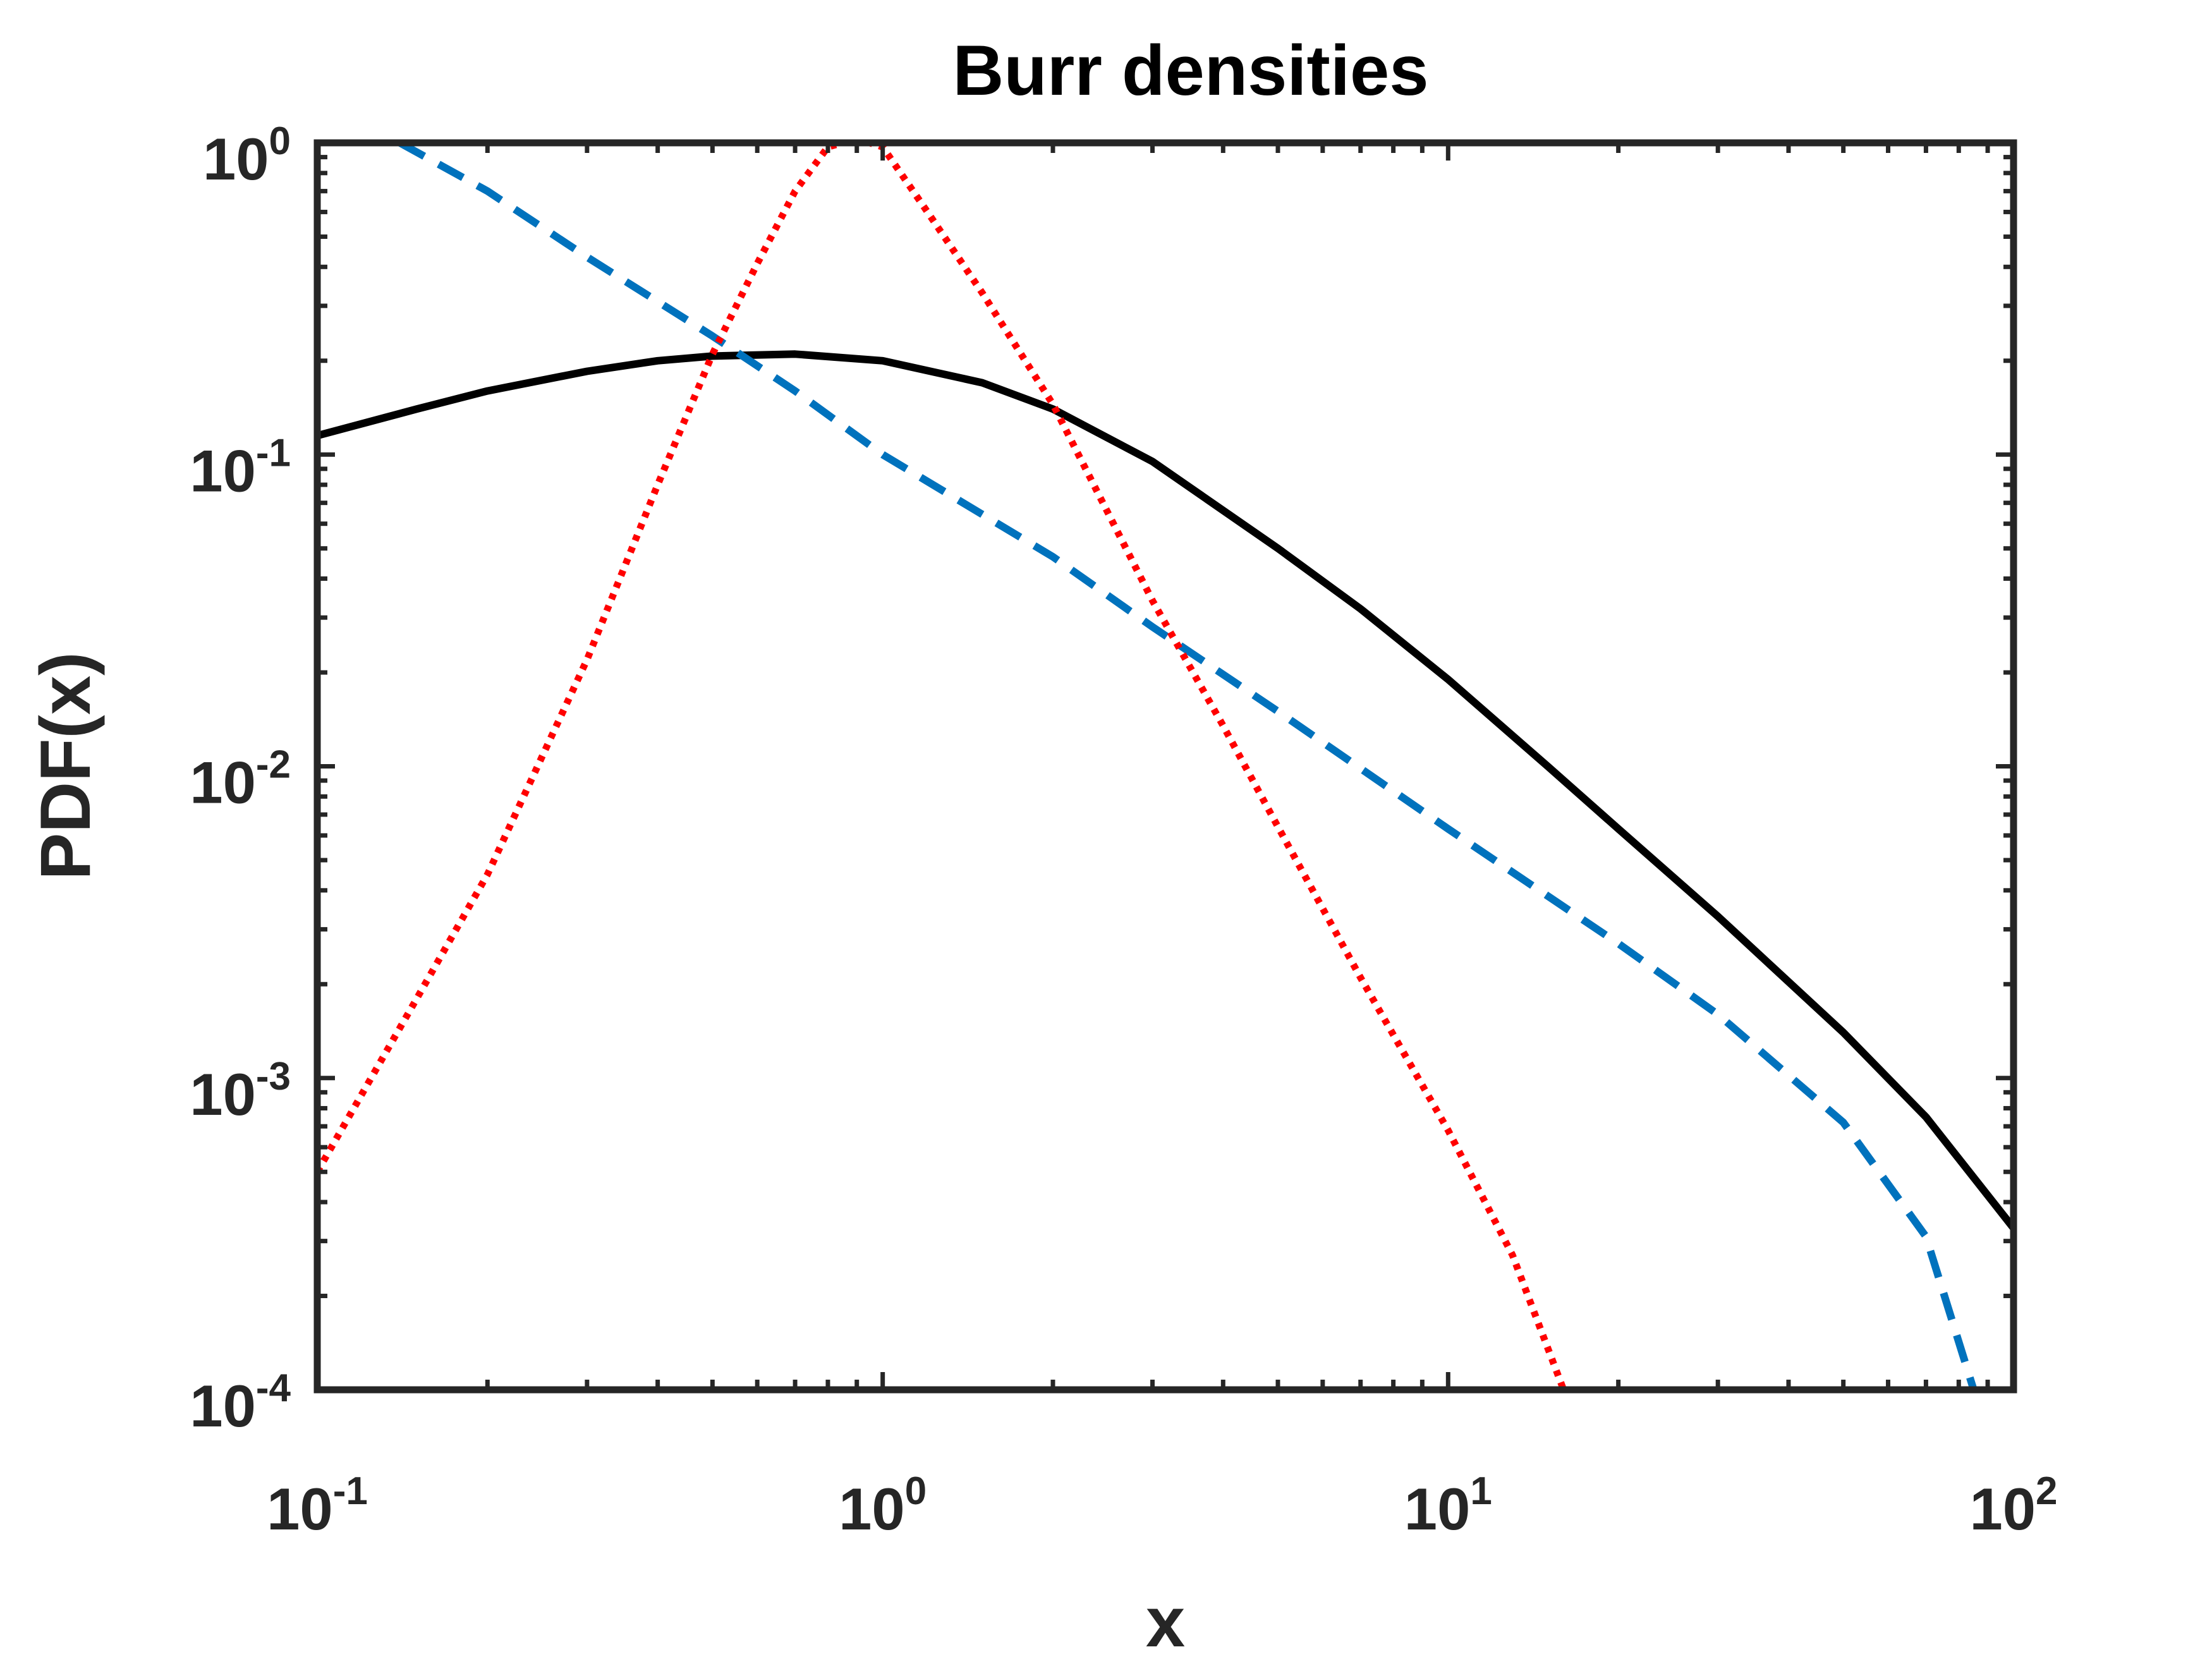 This screenshot has width=2212, height=1659. What do you see at coordinates (240, 467) in the screenshot?
I see `y-tick-label: 10⁻¹` at bounding box center [240, 467].